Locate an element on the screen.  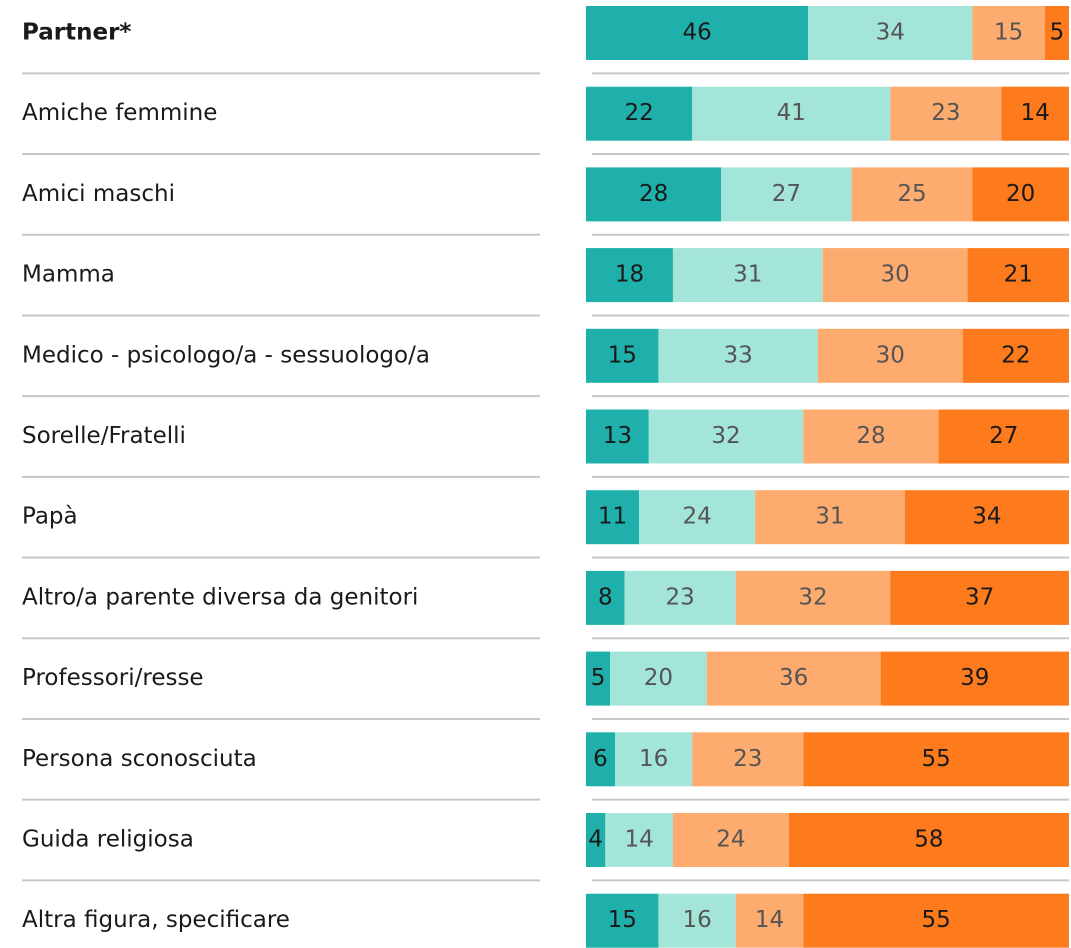
value-label: 8 is located at coordinates (605, 597).